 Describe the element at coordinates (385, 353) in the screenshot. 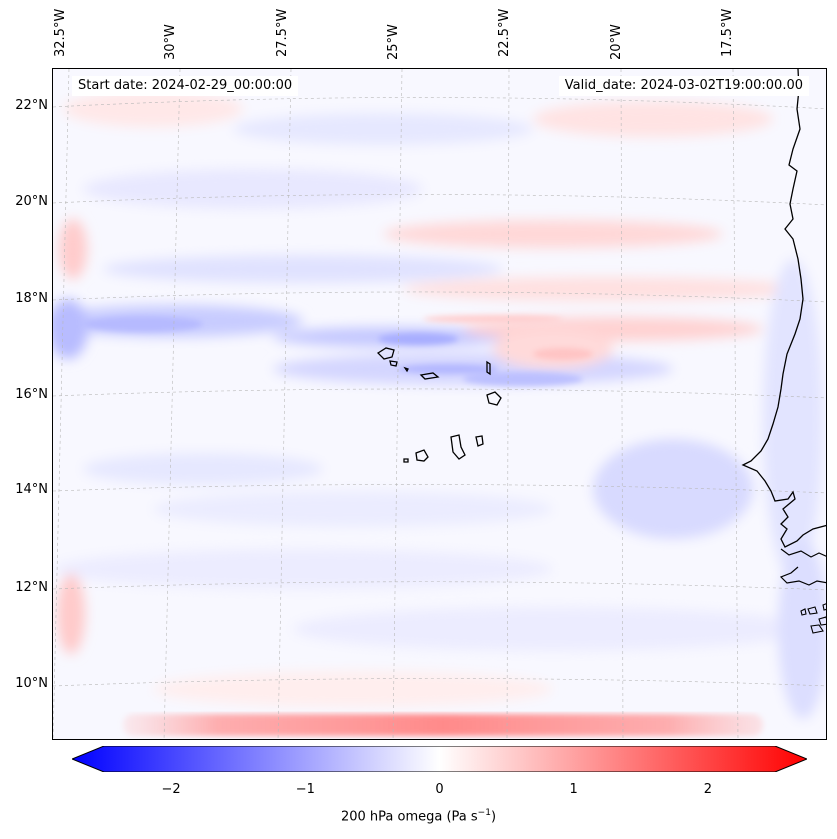

I see `island-santo-antao` at that location.